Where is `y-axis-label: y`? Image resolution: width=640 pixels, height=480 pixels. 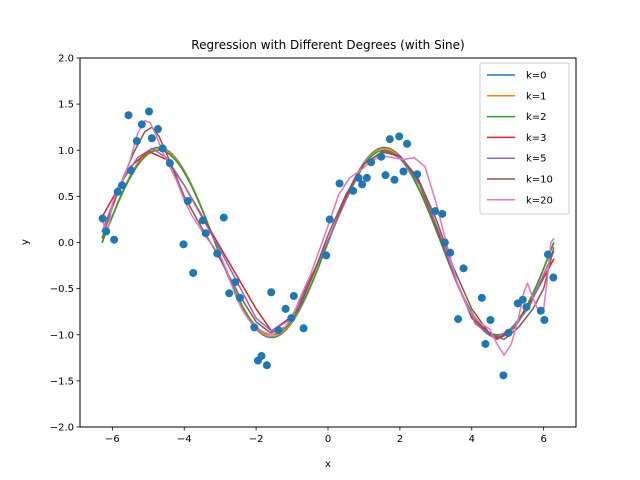 y-axis-label: y is located at coordinates (25, 242).